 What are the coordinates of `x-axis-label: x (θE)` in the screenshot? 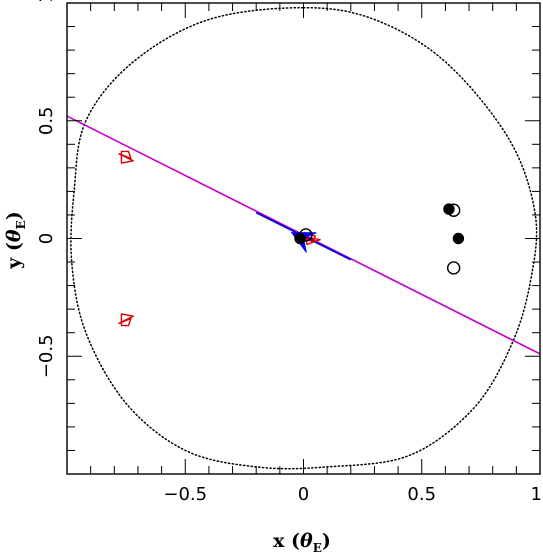 It's located at (302, 542).